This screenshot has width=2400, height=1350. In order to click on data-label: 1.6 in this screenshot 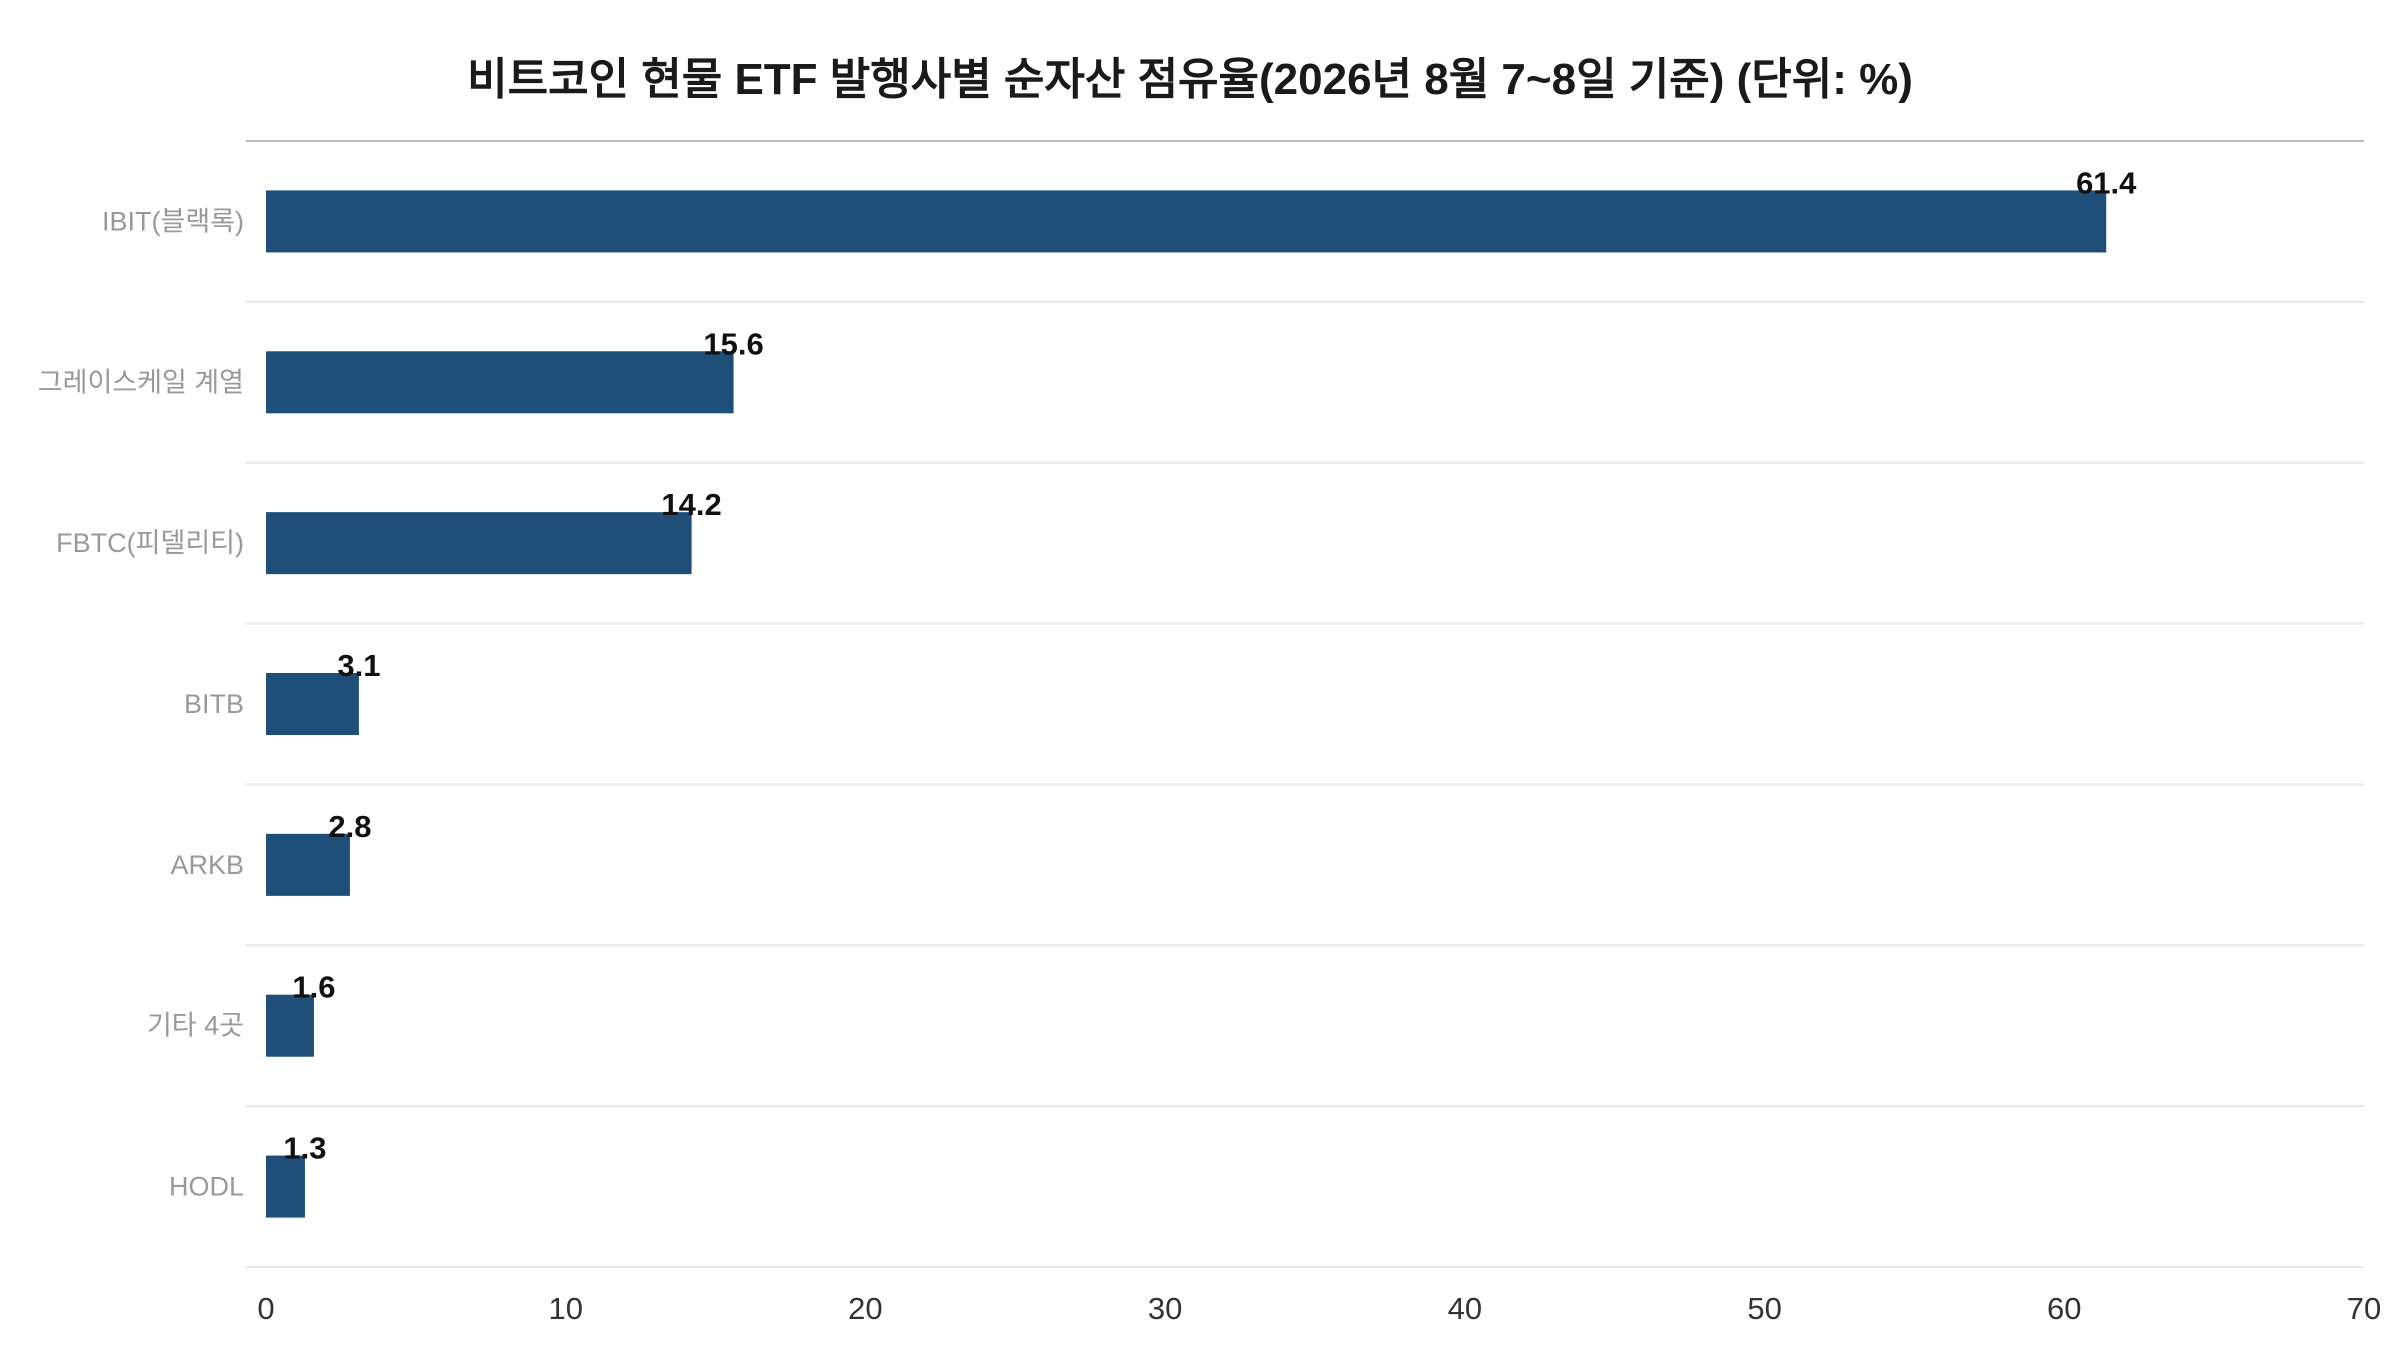, I will do `click(313, 987)`.